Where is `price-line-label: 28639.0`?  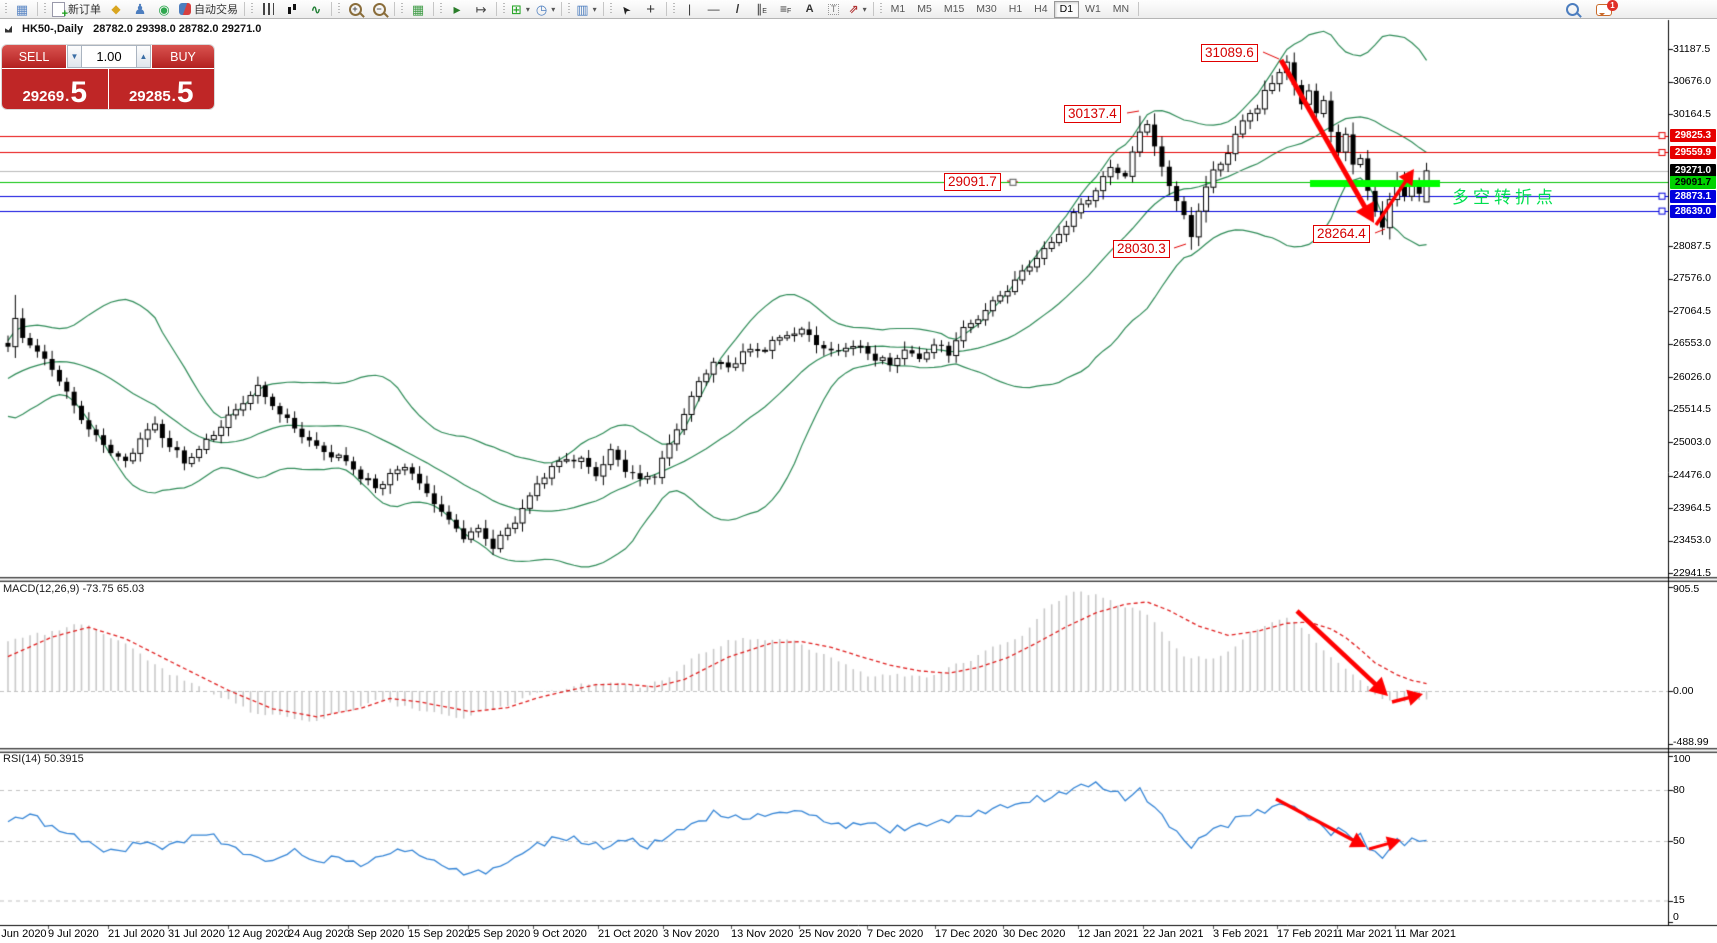
price-line-label: 28639.0 is located at coordinates (1693, 211).